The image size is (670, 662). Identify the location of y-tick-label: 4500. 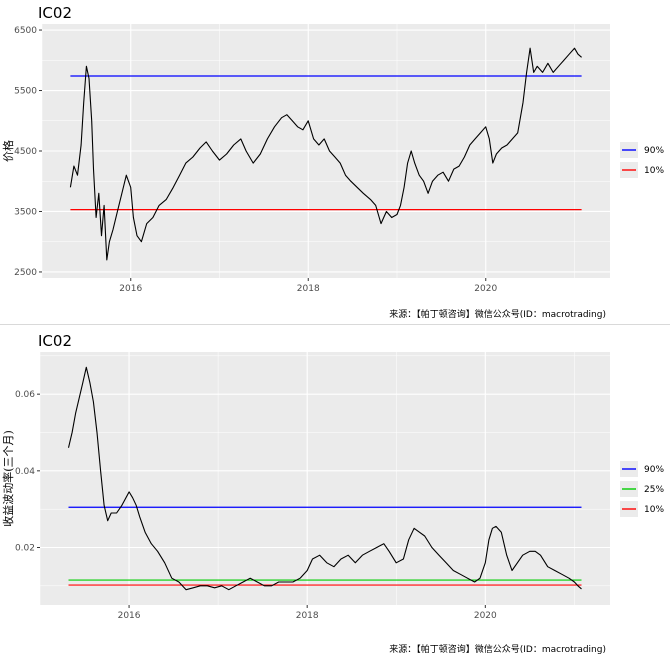
(25, 152).